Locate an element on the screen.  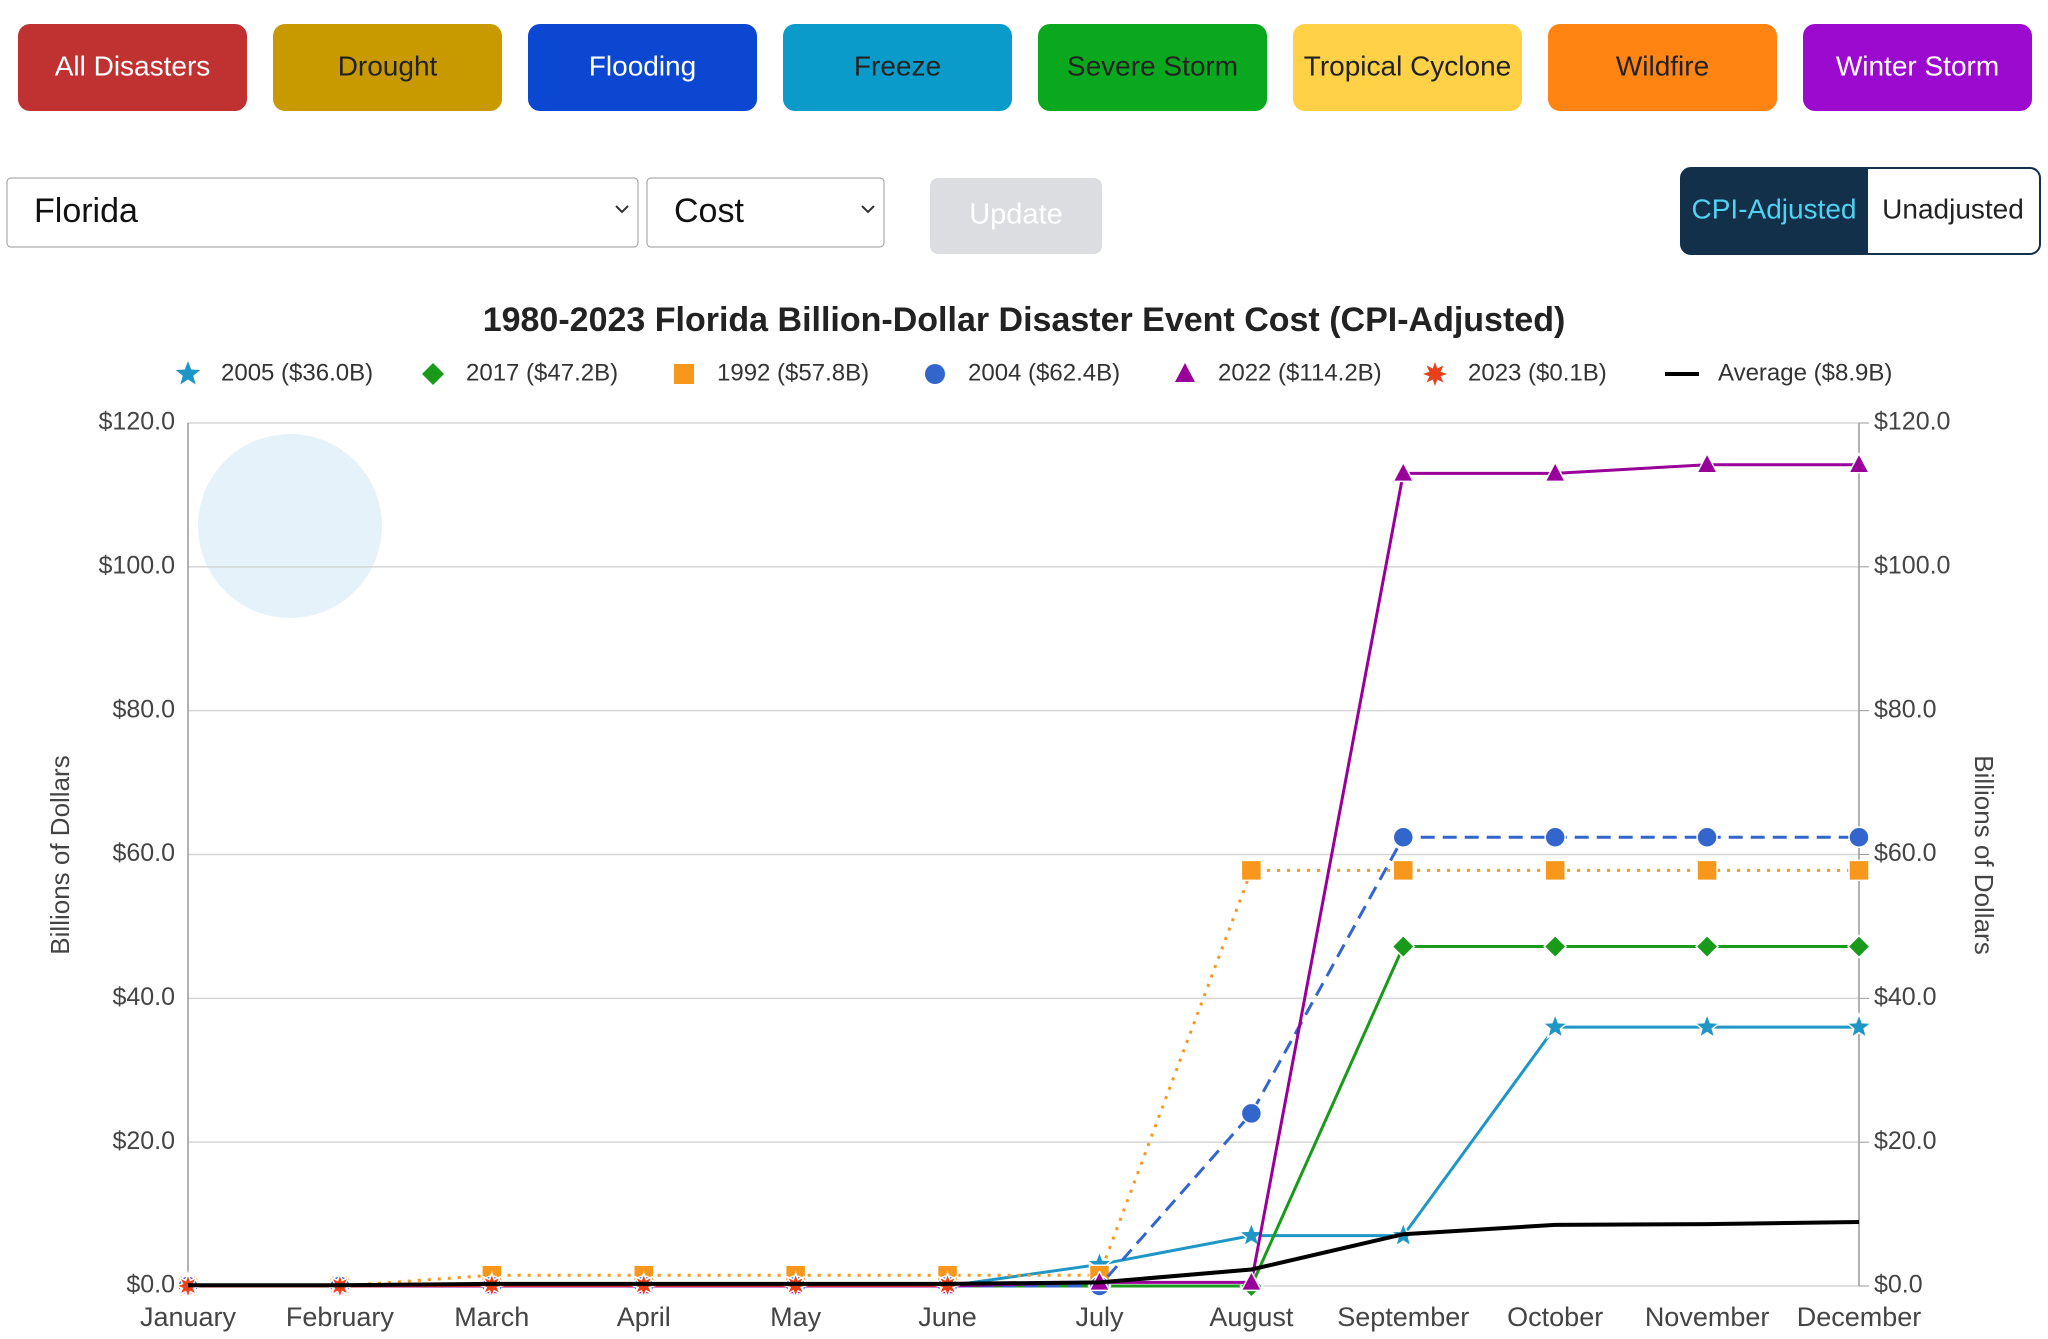
x-tick-label: August is located at coordinates (1251, 1317).